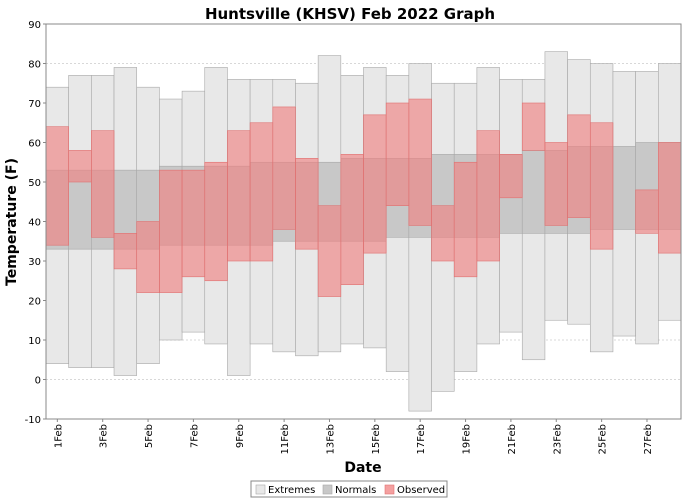 This screenshot has height=500, width=700. What do you see at coordinates (376, 439) in the screenshot?
I see `x-tick-label: 15Feb` at bounding box center [376, 439].